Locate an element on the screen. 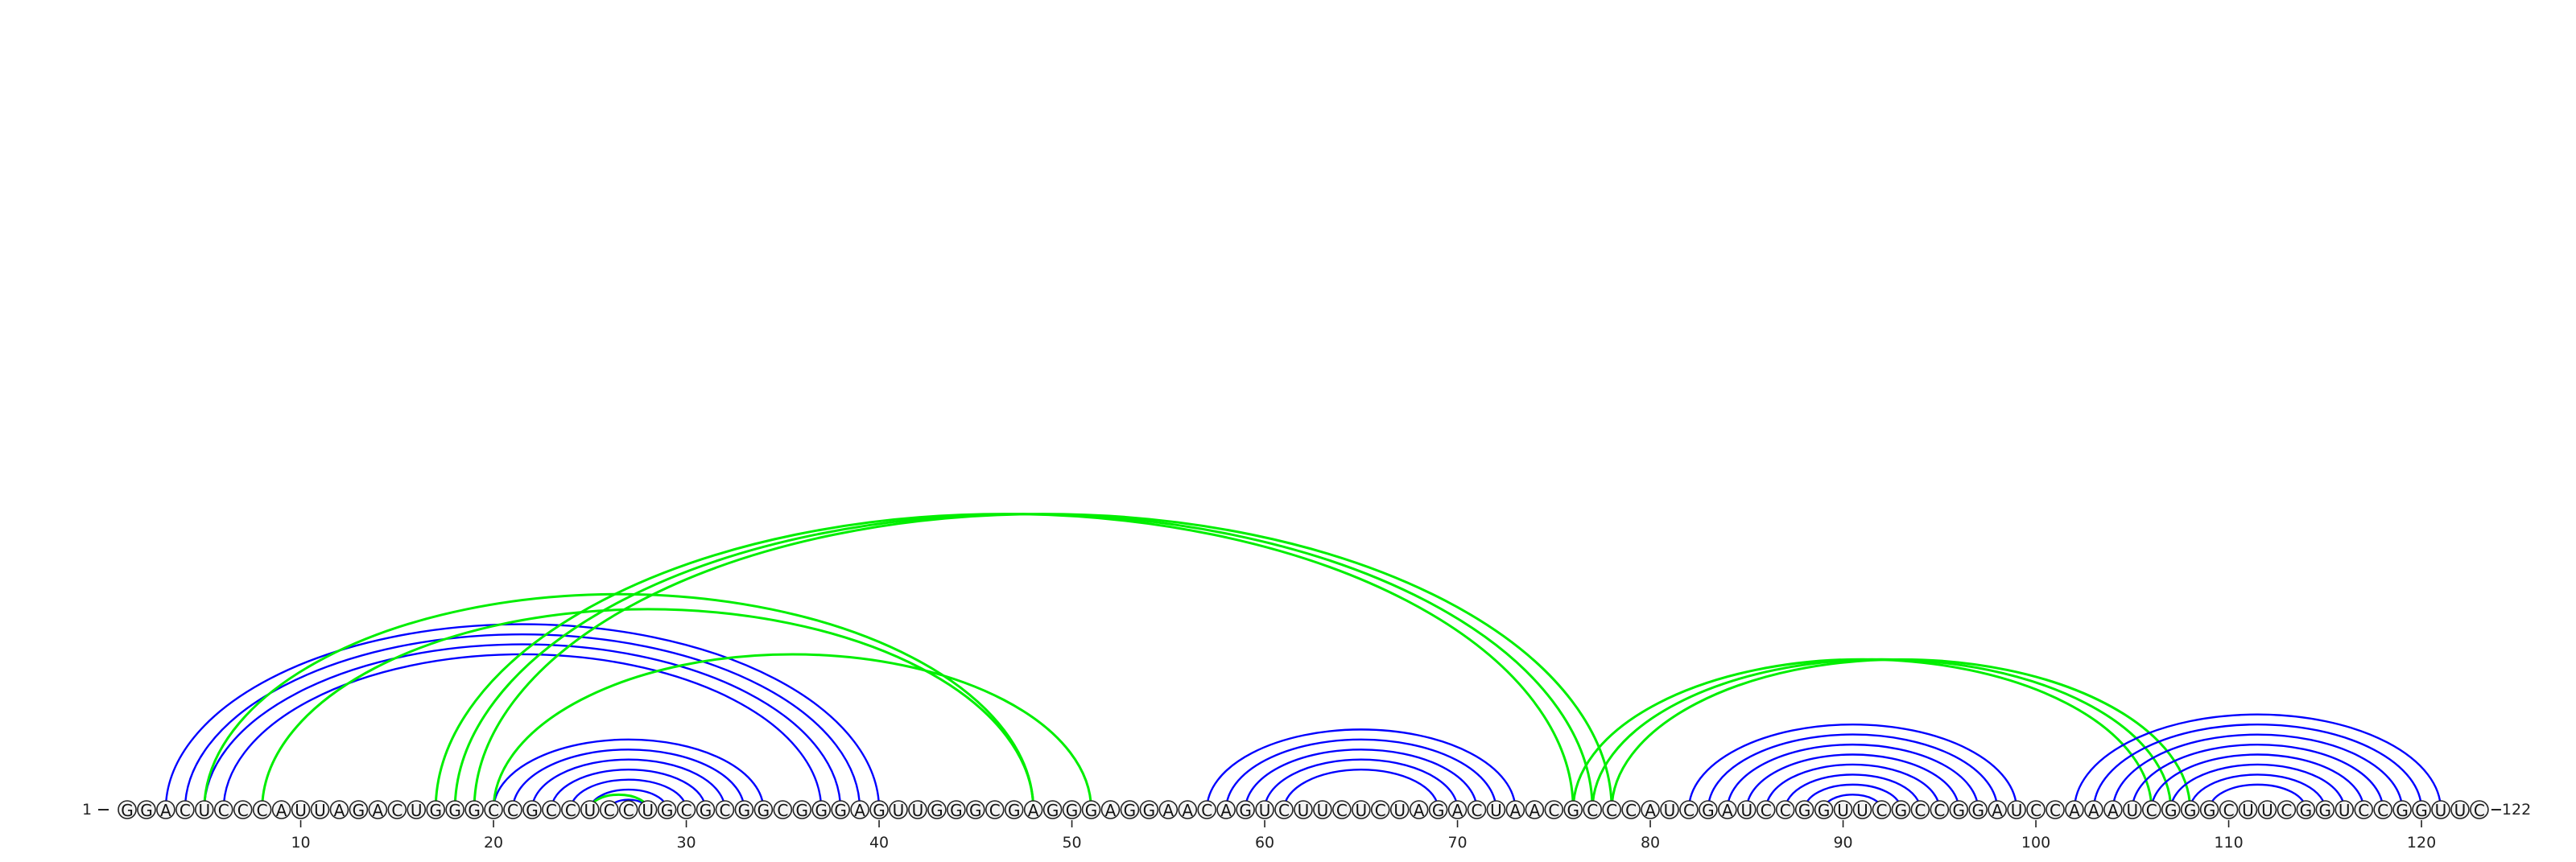  tick-label-60: 60 is located at coordinates (1264, 843).